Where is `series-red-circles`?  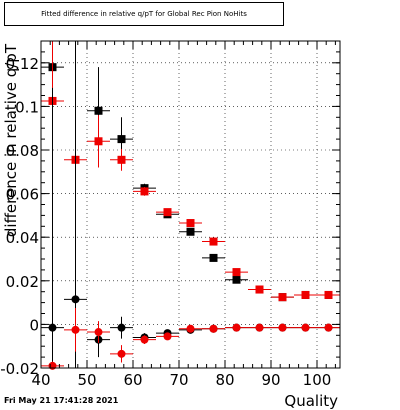 series-red-circles is located at coordinates (190, 339).